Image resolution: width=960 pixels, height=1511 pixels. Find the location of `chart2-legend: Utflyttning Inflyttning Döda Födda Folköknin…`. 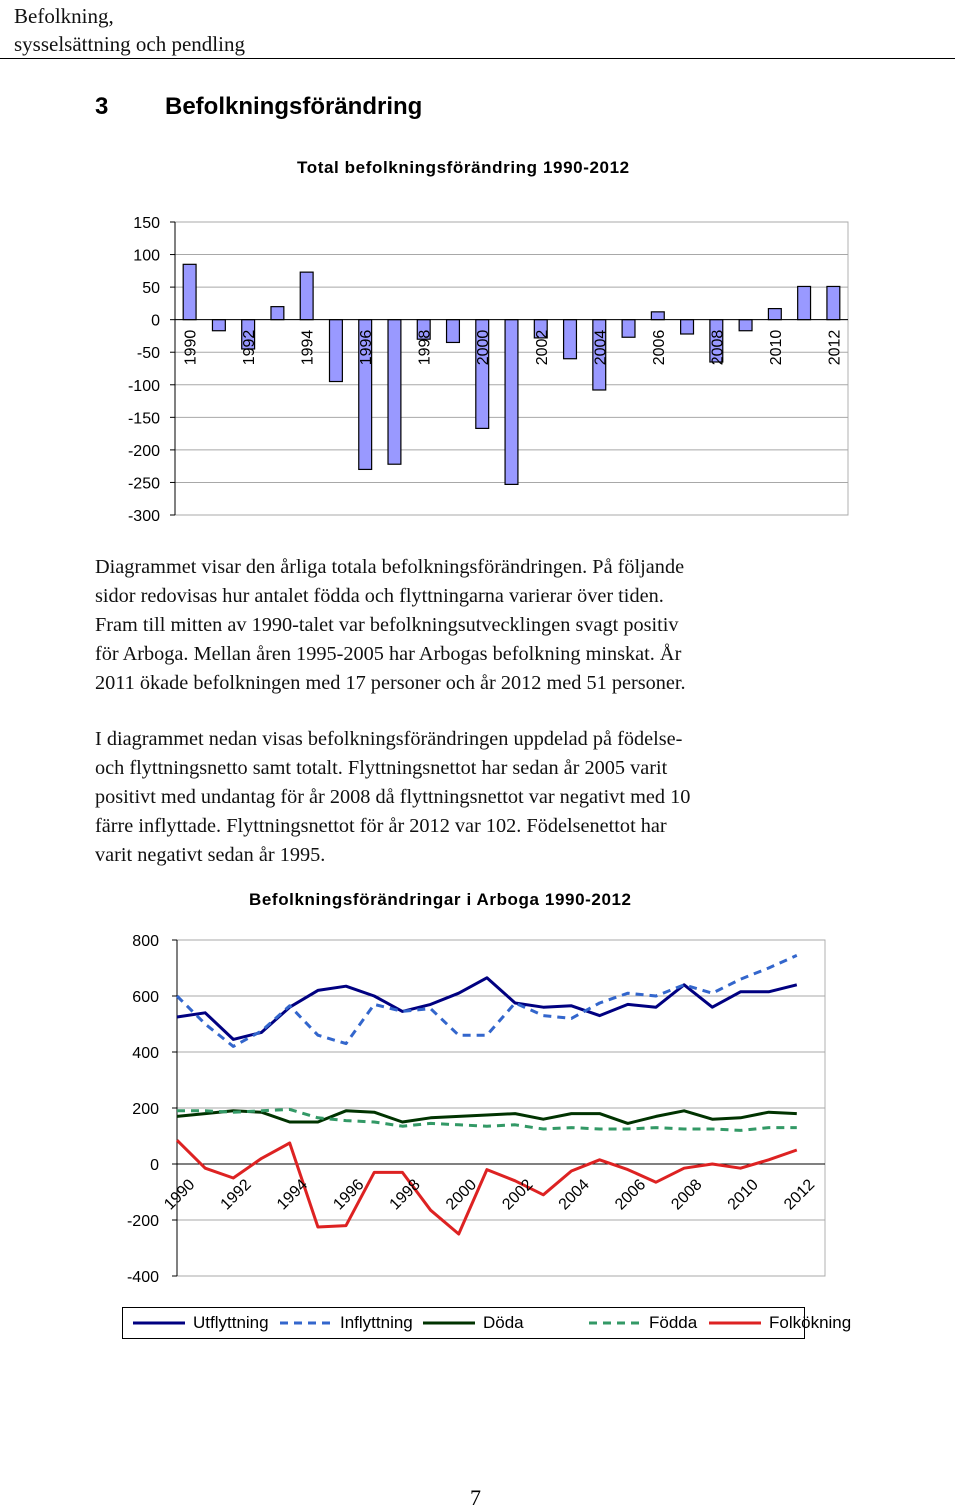

chart2-legend: Utflyttning Inflyttning Döda Födda Folköknin… is located at coordinates (486, 1323).